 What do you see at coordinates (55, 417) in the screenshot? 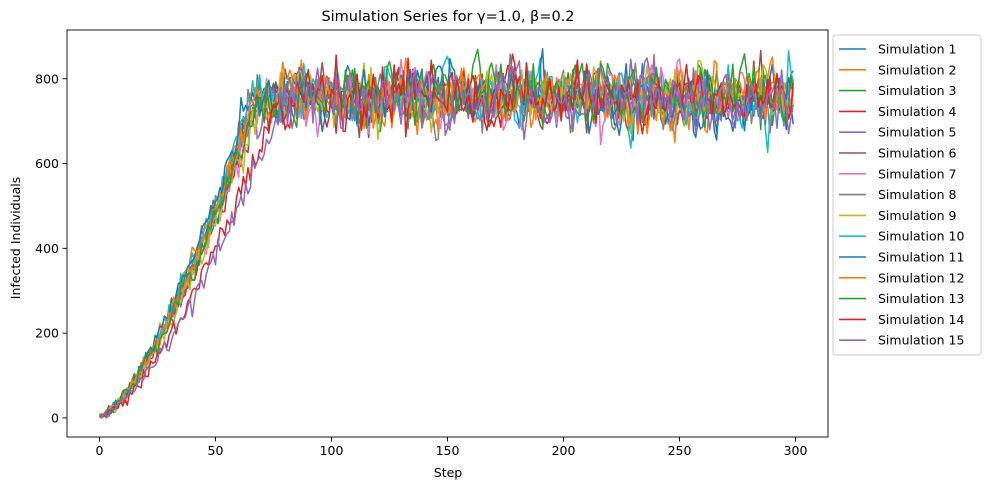
I see `y-tick-label: 0` at bounding box center [55, 417].